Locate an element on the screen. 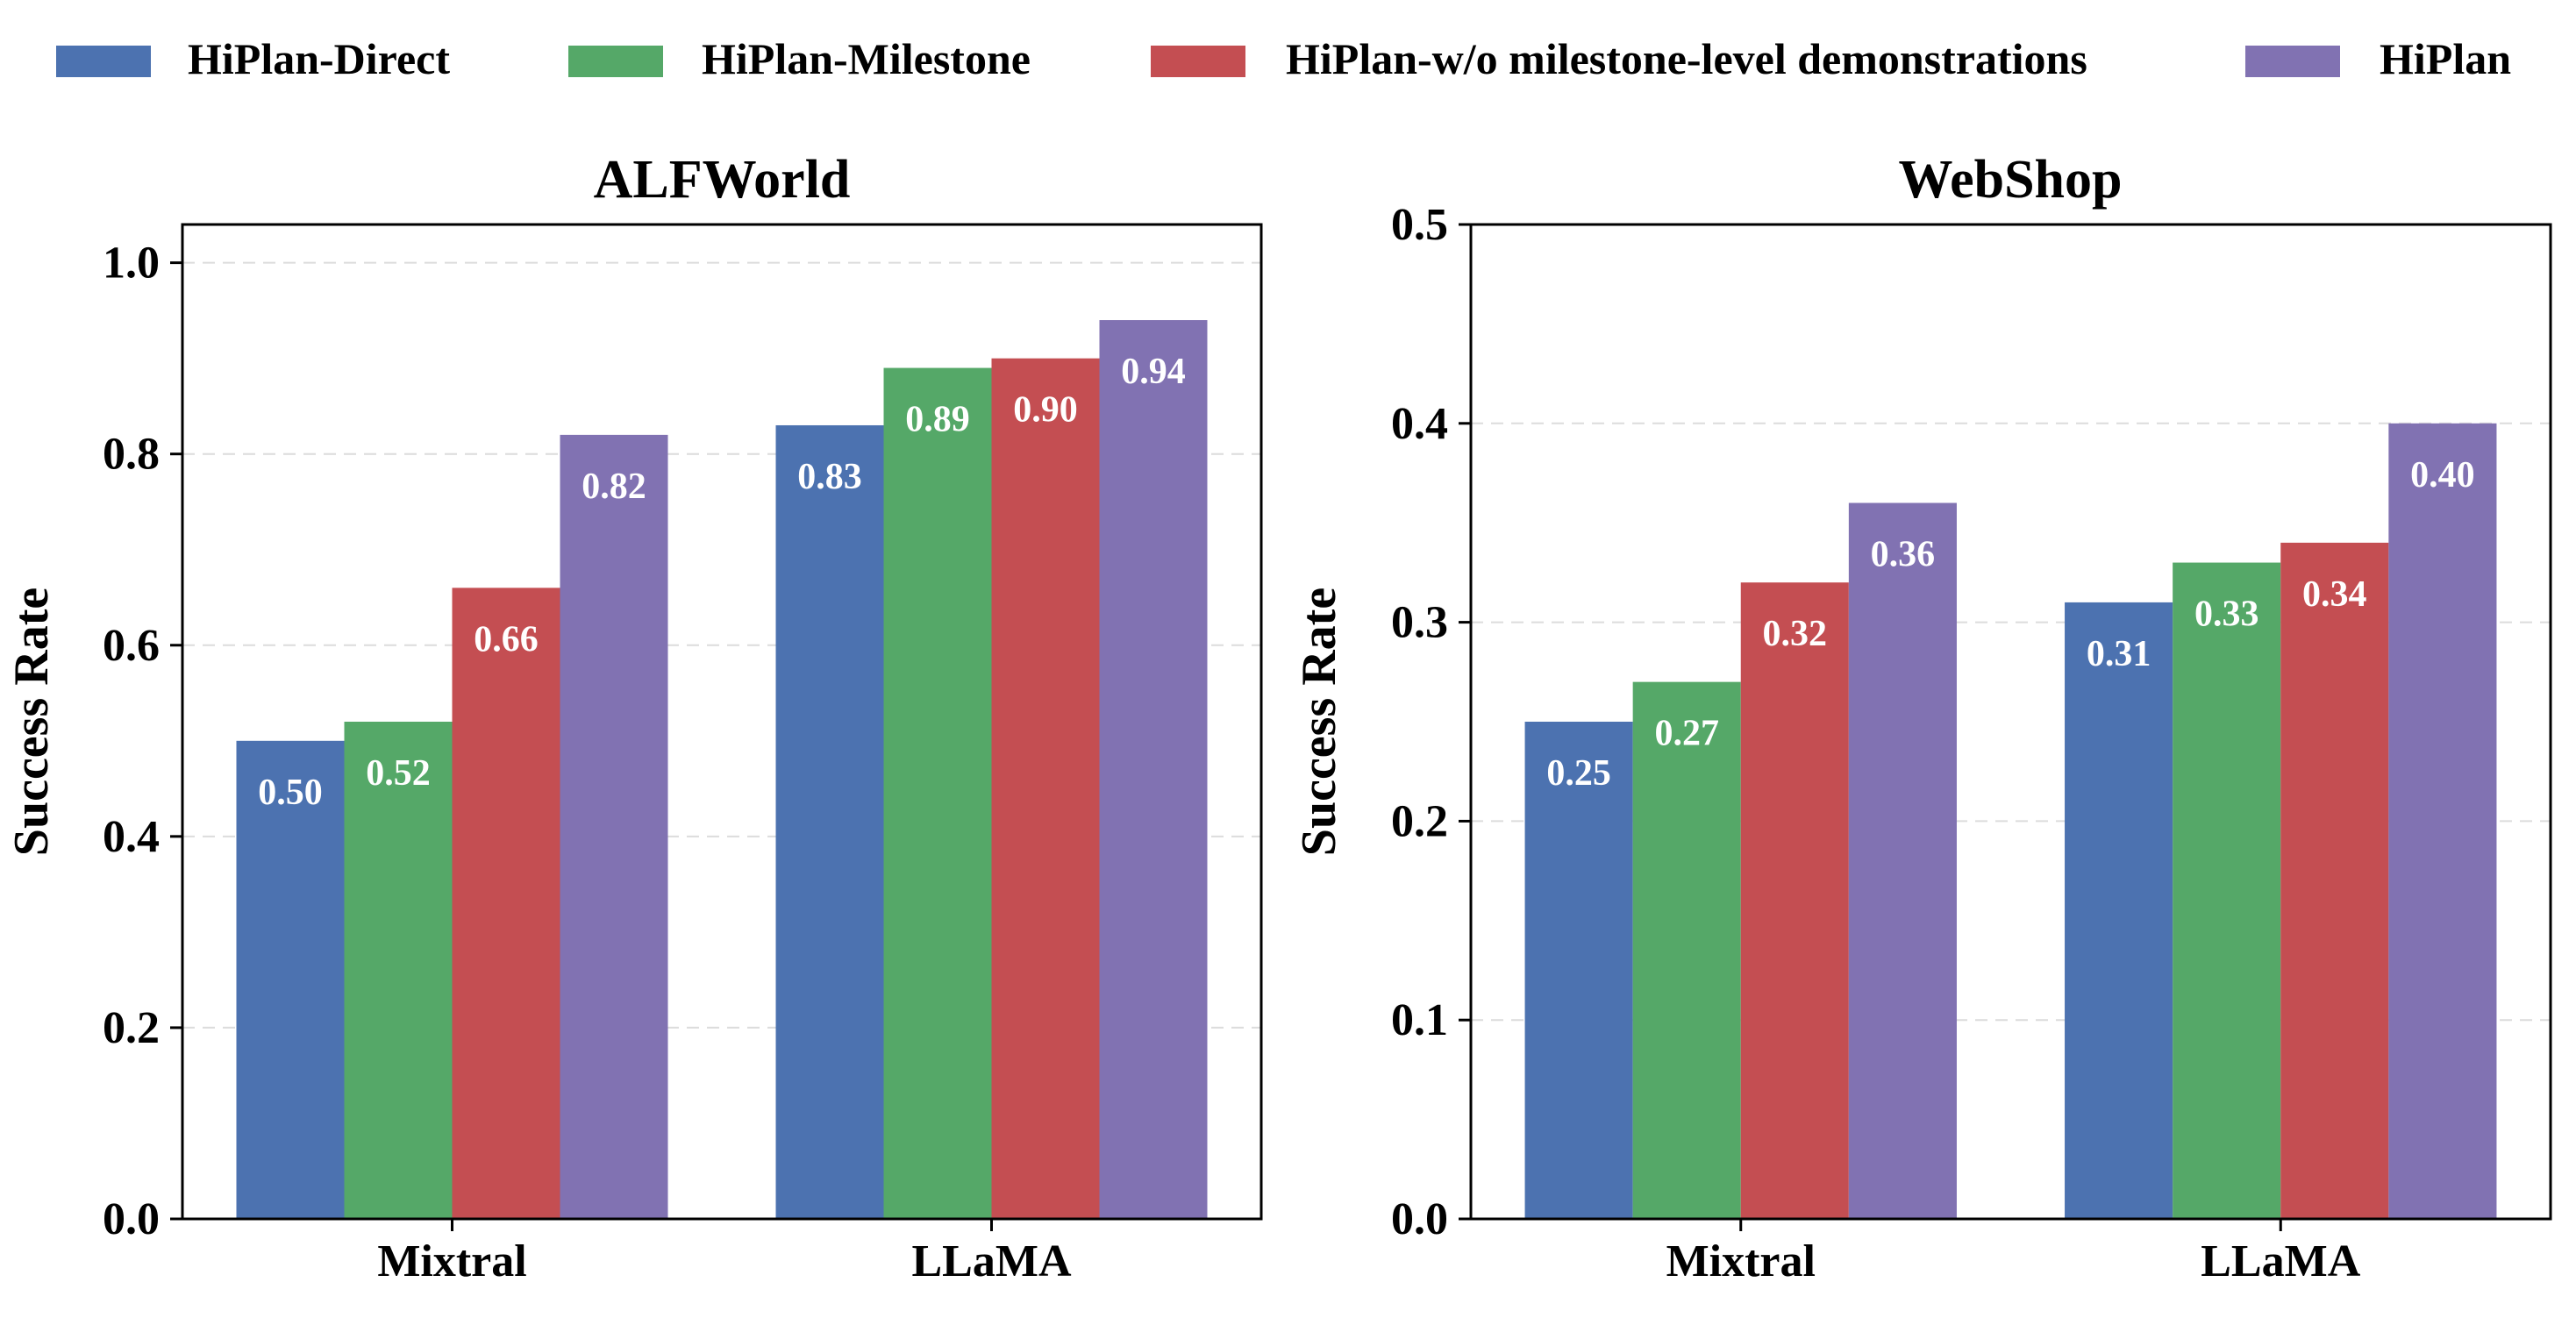  alfworld-x-tick-label: Mixtral is located at coordinates (452, 1261).